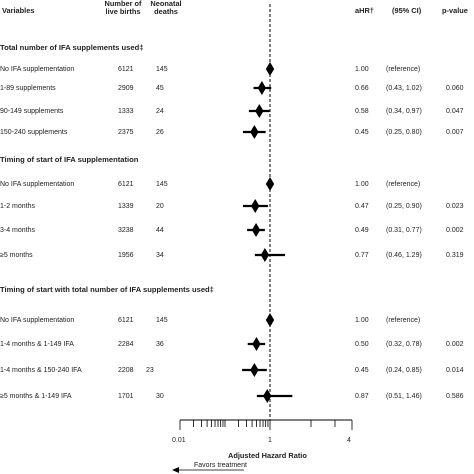 The width and height of the screenshot is (474, 474). I want to click on row-deaths: 23, so click(150, 370).